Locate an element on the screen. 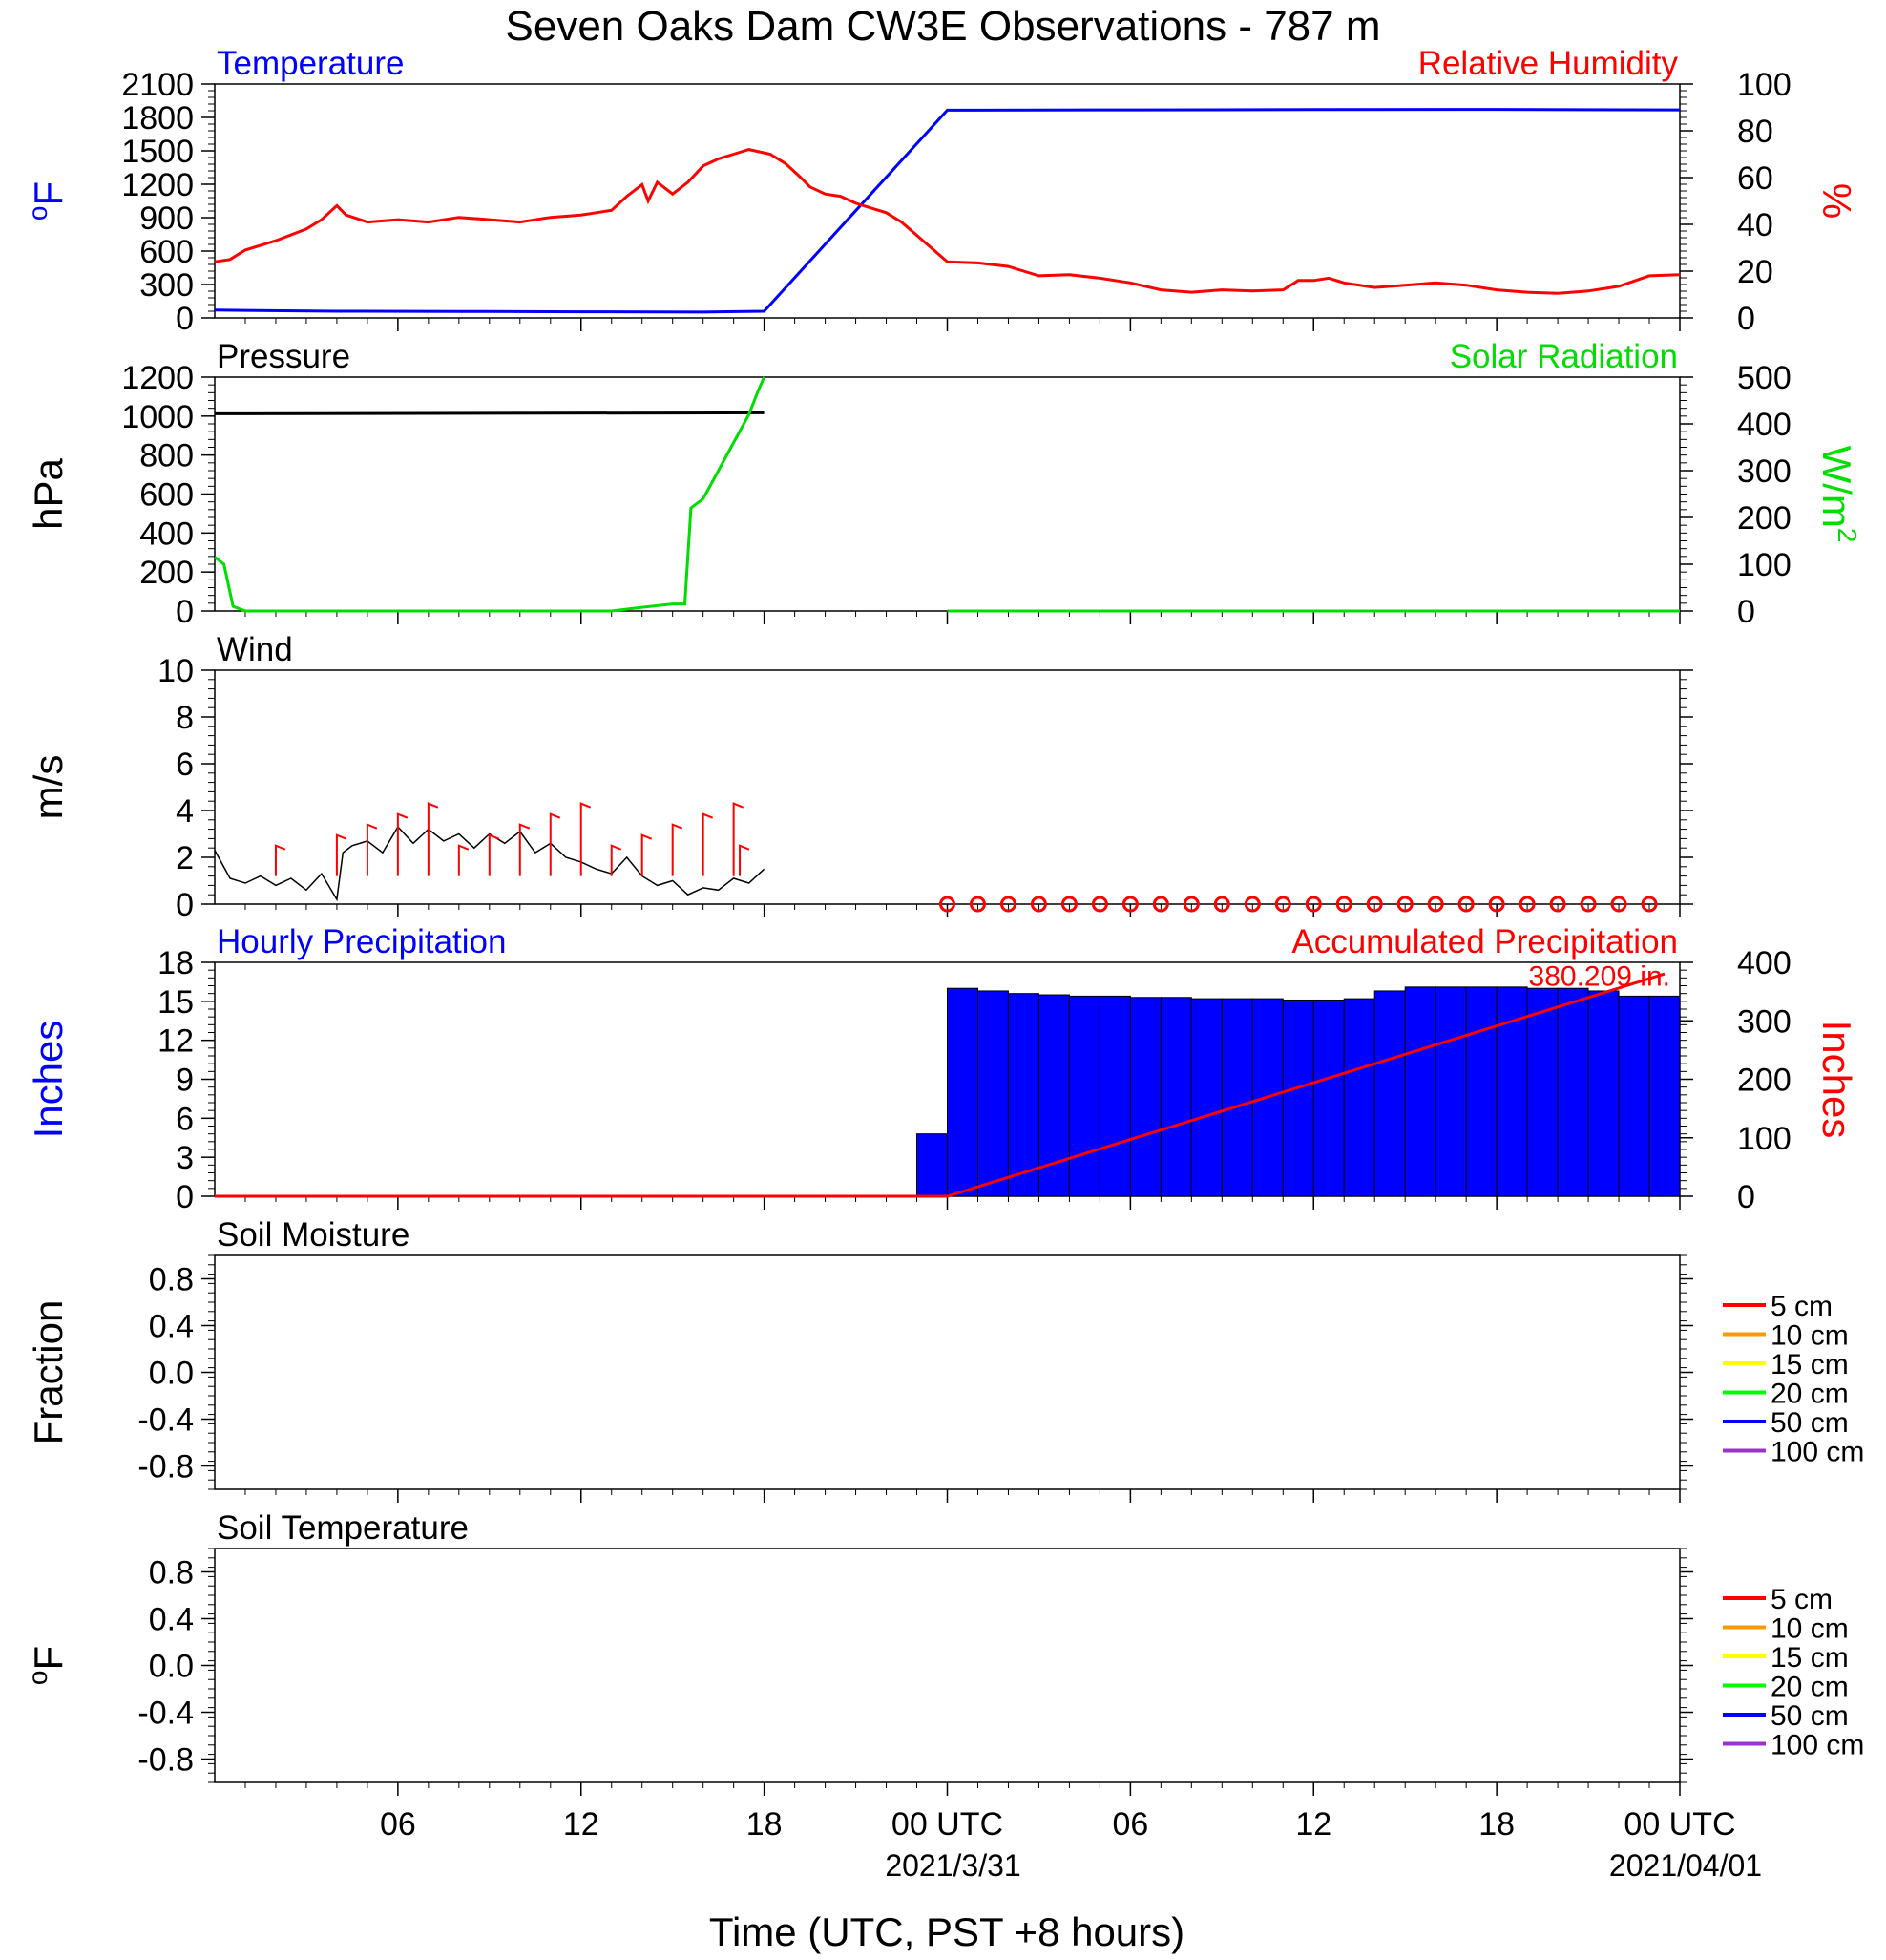 This screenshot has width=1886, height=1960. x-tick-label: 12 is located at coordinates (581, 1824).